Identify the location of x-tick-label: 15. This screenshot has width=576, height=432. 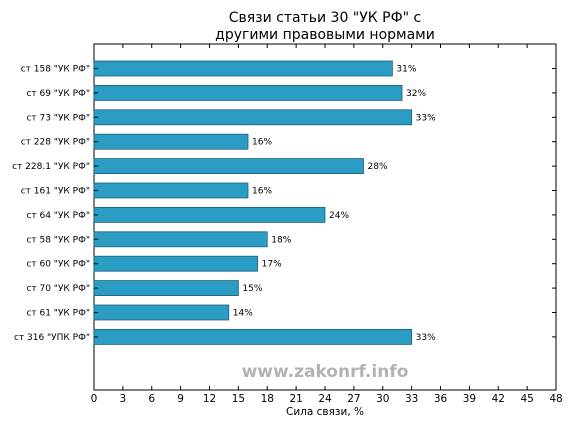
(238, 399).